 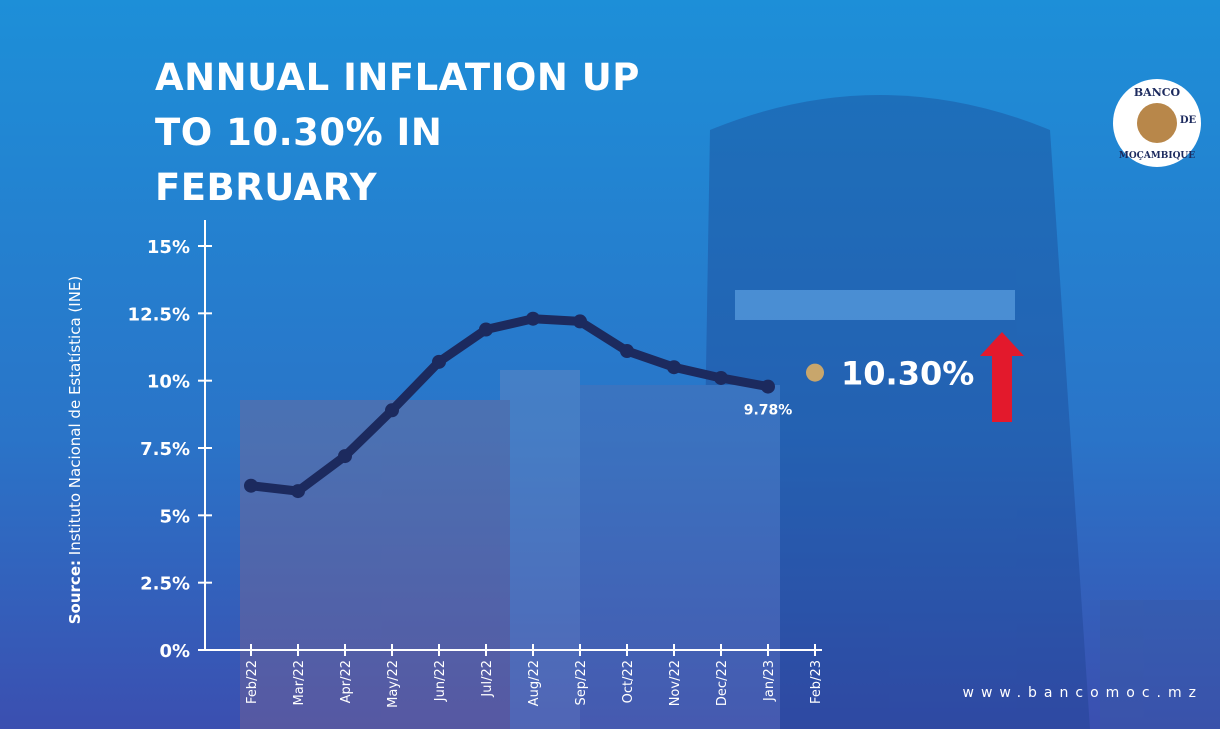 I want to click on x-tick-label: Jan/23, so click(x=769, y=681).